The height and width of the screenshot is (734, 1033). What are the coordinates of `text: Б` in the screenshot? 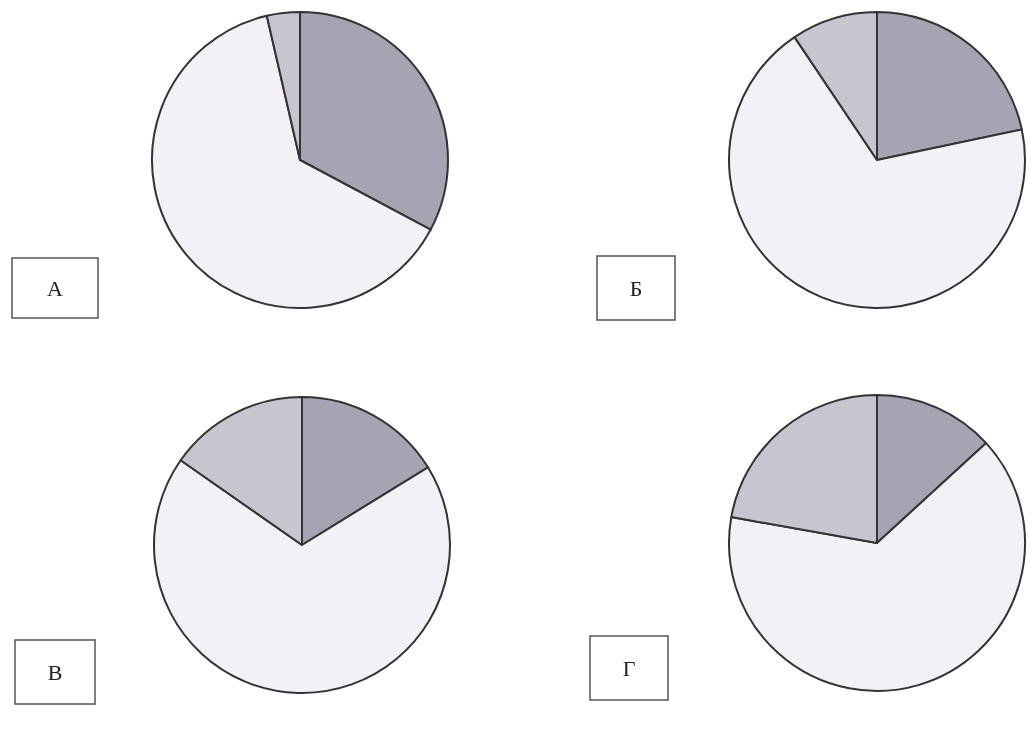 It's located at (636, 288).